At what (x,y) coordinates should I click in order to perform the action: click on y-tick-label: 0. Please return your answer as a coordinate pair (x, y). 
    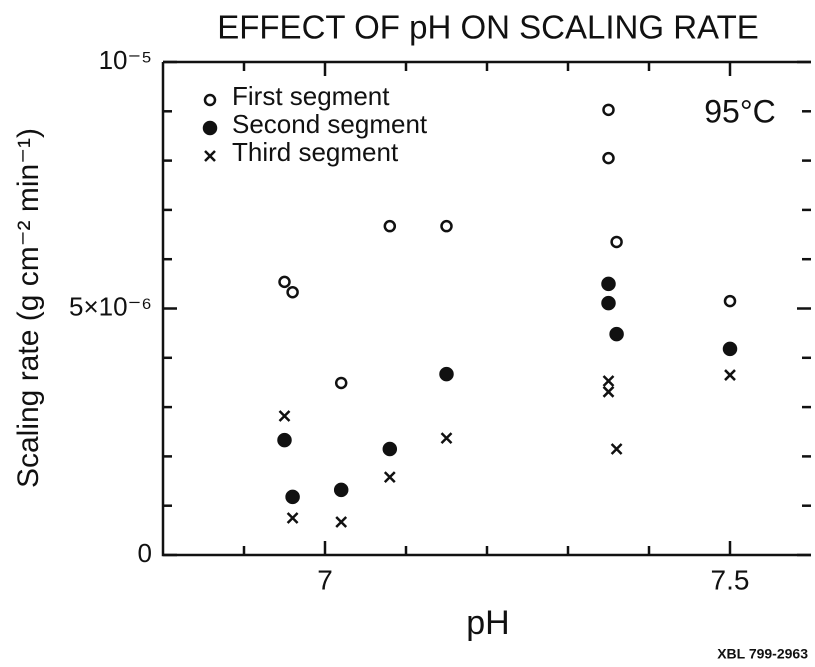
    Looking at the image, I should click on (145, 553).